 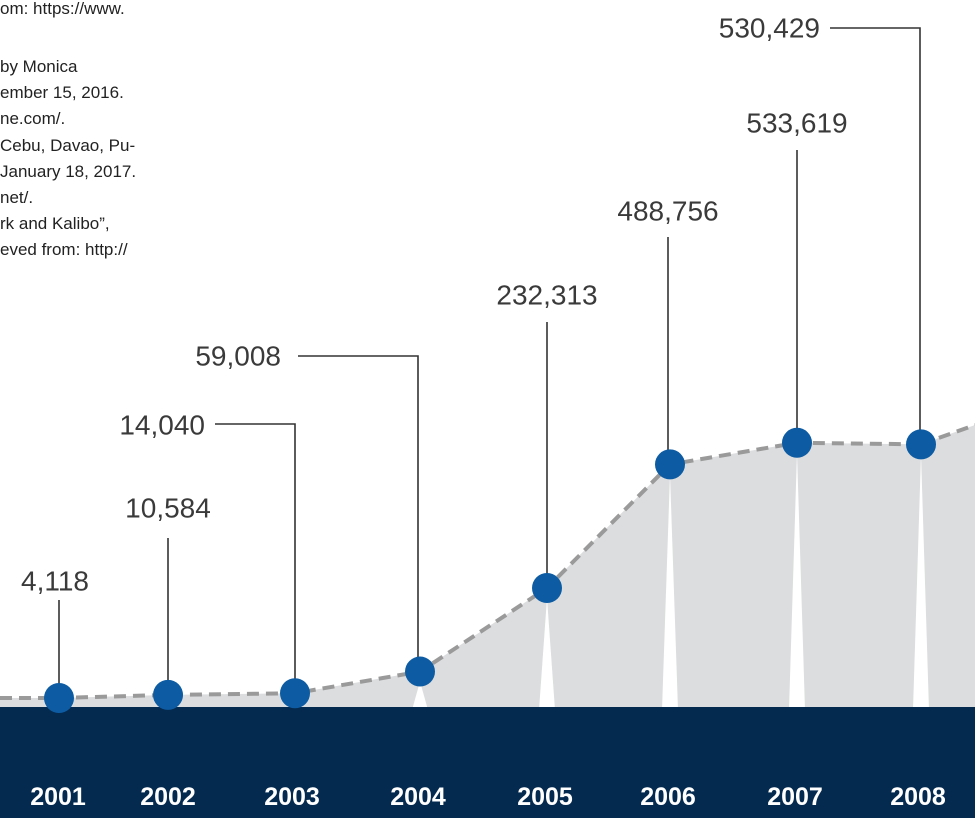 What do you see at coordinates (16, 197) in the screenshot?
I see `reference-line: net/.` at bounding box center [16, 197].